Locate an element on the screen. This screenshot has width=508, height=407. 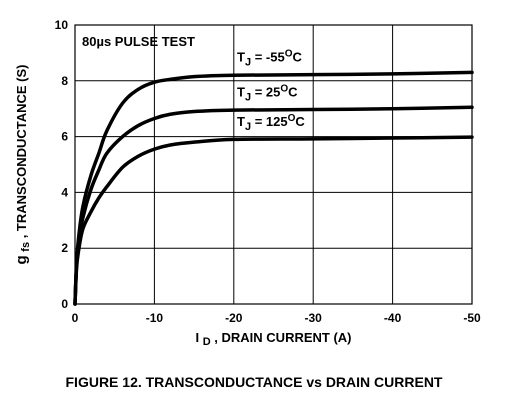
x-tick-label: -30 is located at coordinates (314, 318).